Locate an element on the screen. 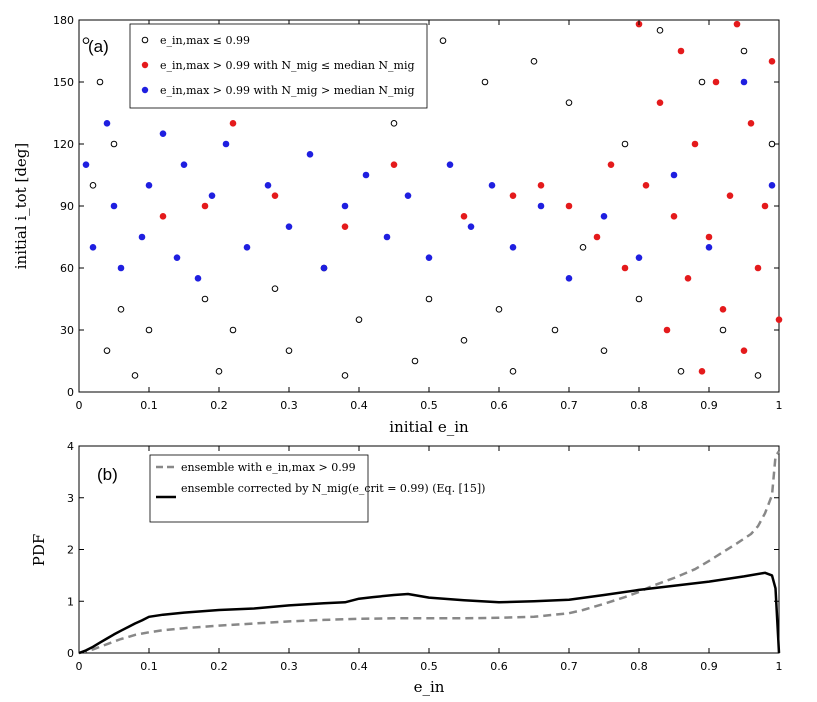 This screenshot has width=817, height=702. panel-b-xtick-label: 0.9 is located at coordinates (709, 666).